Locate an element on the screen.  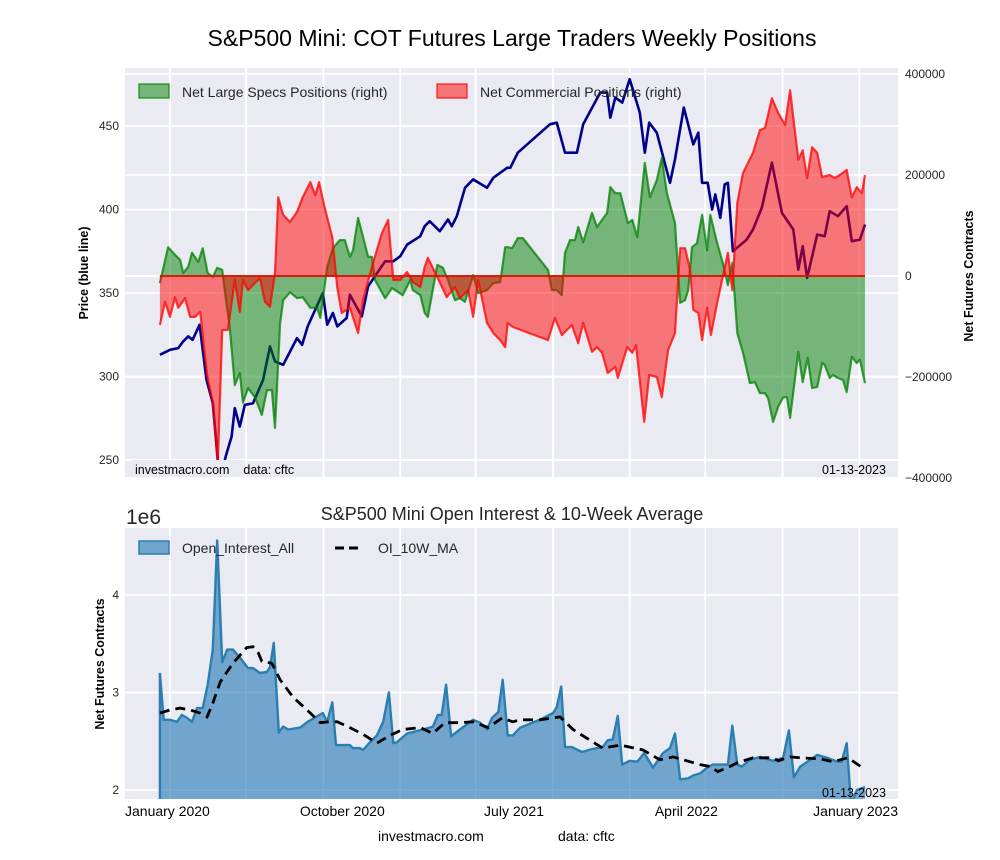
y-tick-right: −200000 is located at coordinates (928, 377).